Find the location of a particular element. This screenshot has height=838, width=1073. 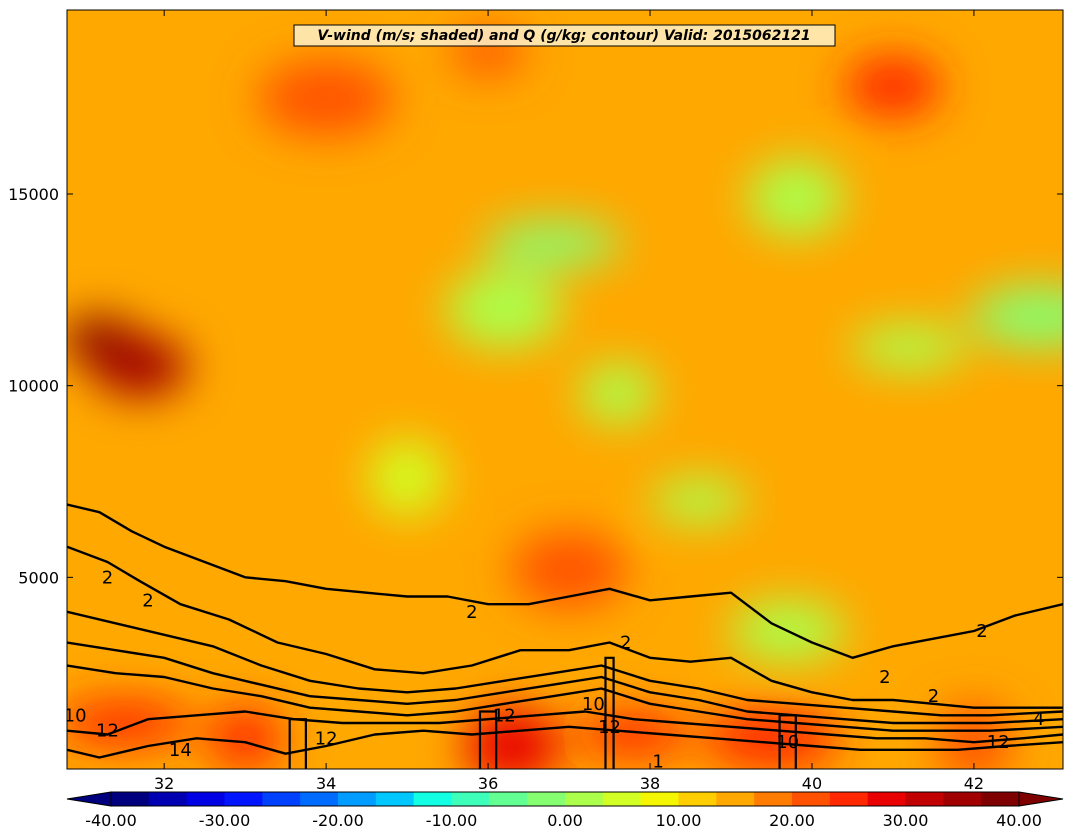

x-tick-label: 40 is located at coordinates (812, 783).